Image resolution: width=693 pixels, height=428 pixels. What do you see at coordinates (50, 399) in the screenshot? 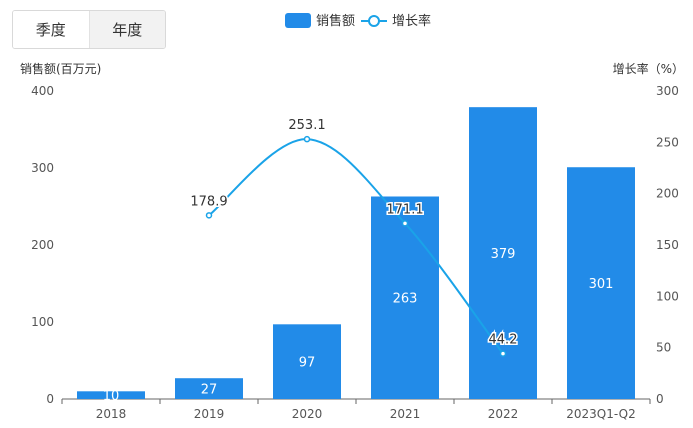
I see `left-tick-label: 0` at bounding box center [50, 399].